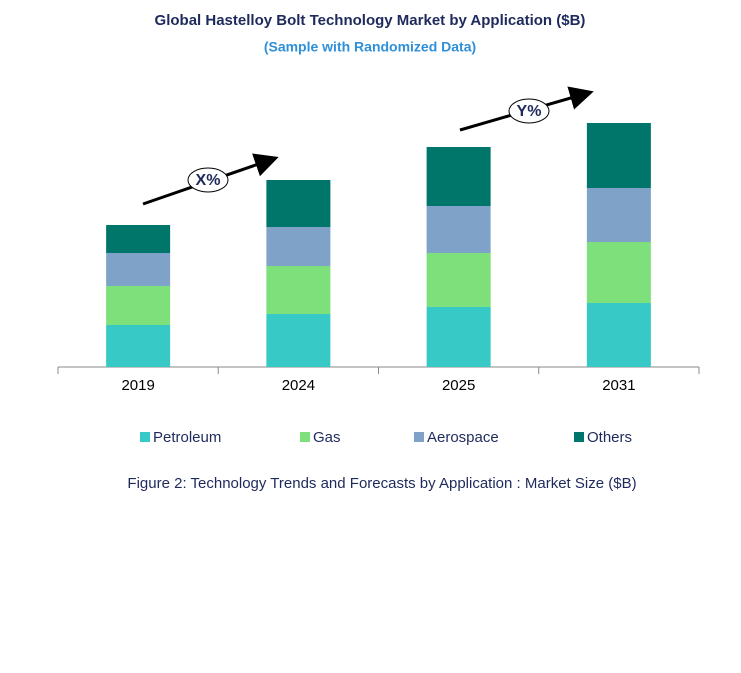  What do you see at coordinates (370, 47) in the screenshot?
I see `chart-subtitle: (Sample with Randomized Data)` at bounding box center [370, 47].